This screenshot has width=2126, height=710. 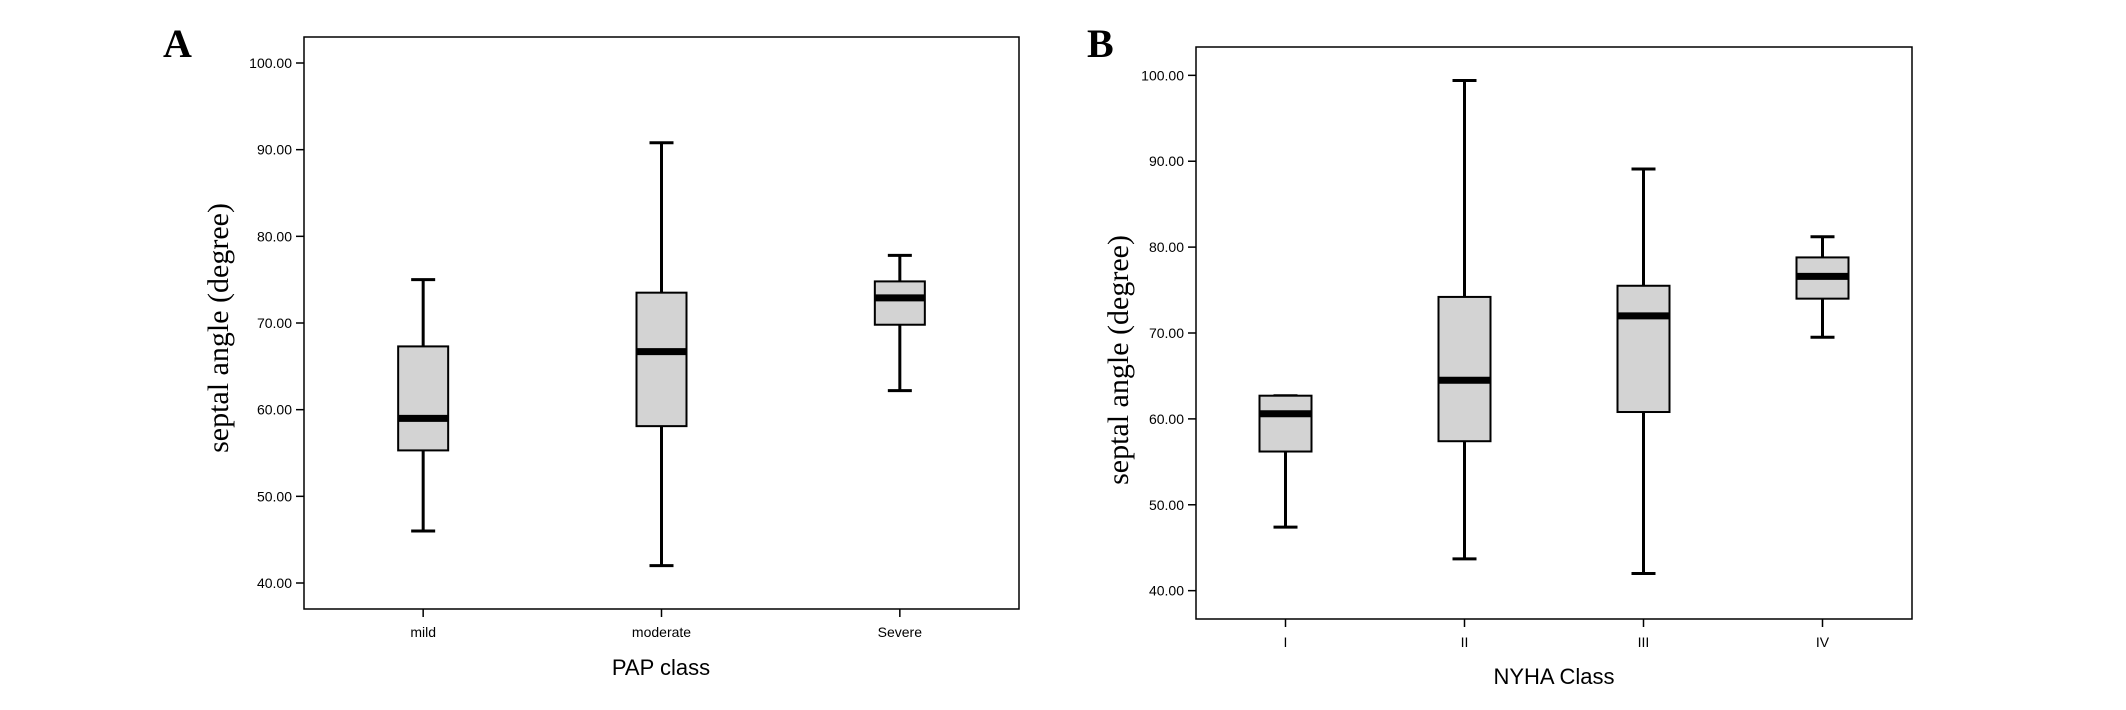 I want to click on panel-label: A, so click(x=177, y=43).